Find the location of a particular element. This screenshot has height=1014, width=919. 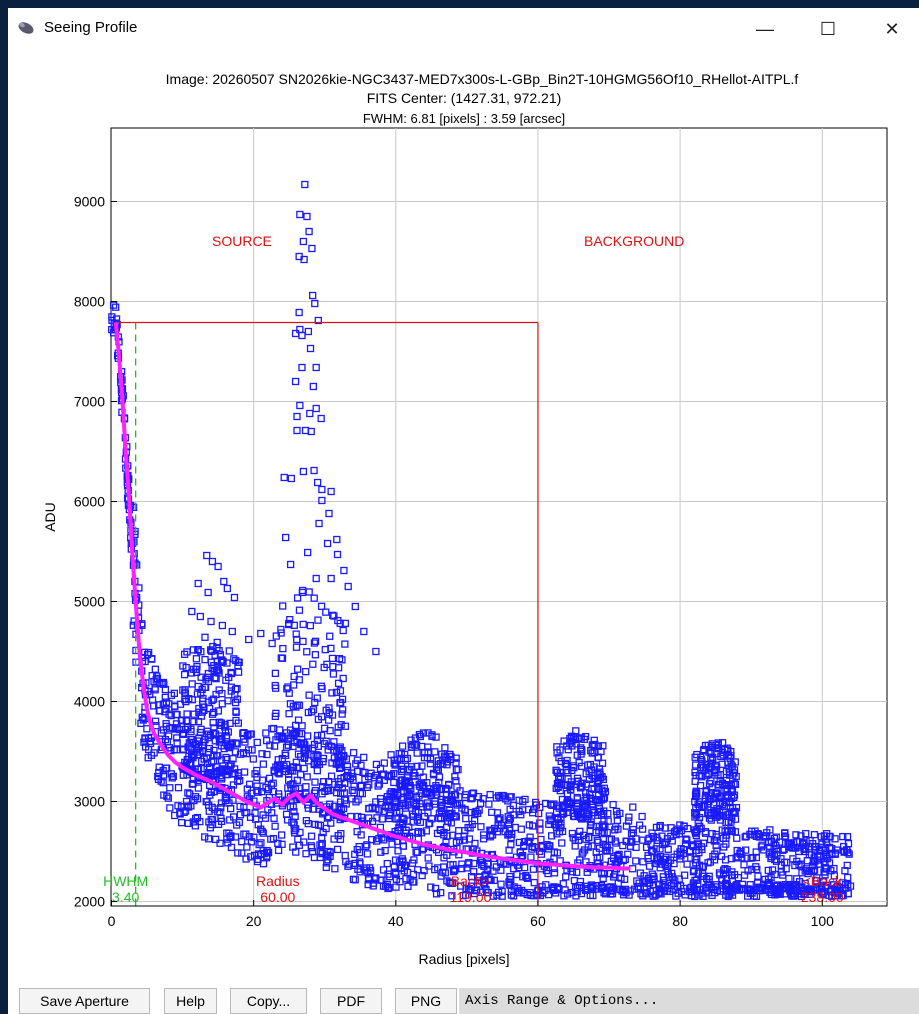

help-button: Help is located at coordinates (190, 1001).